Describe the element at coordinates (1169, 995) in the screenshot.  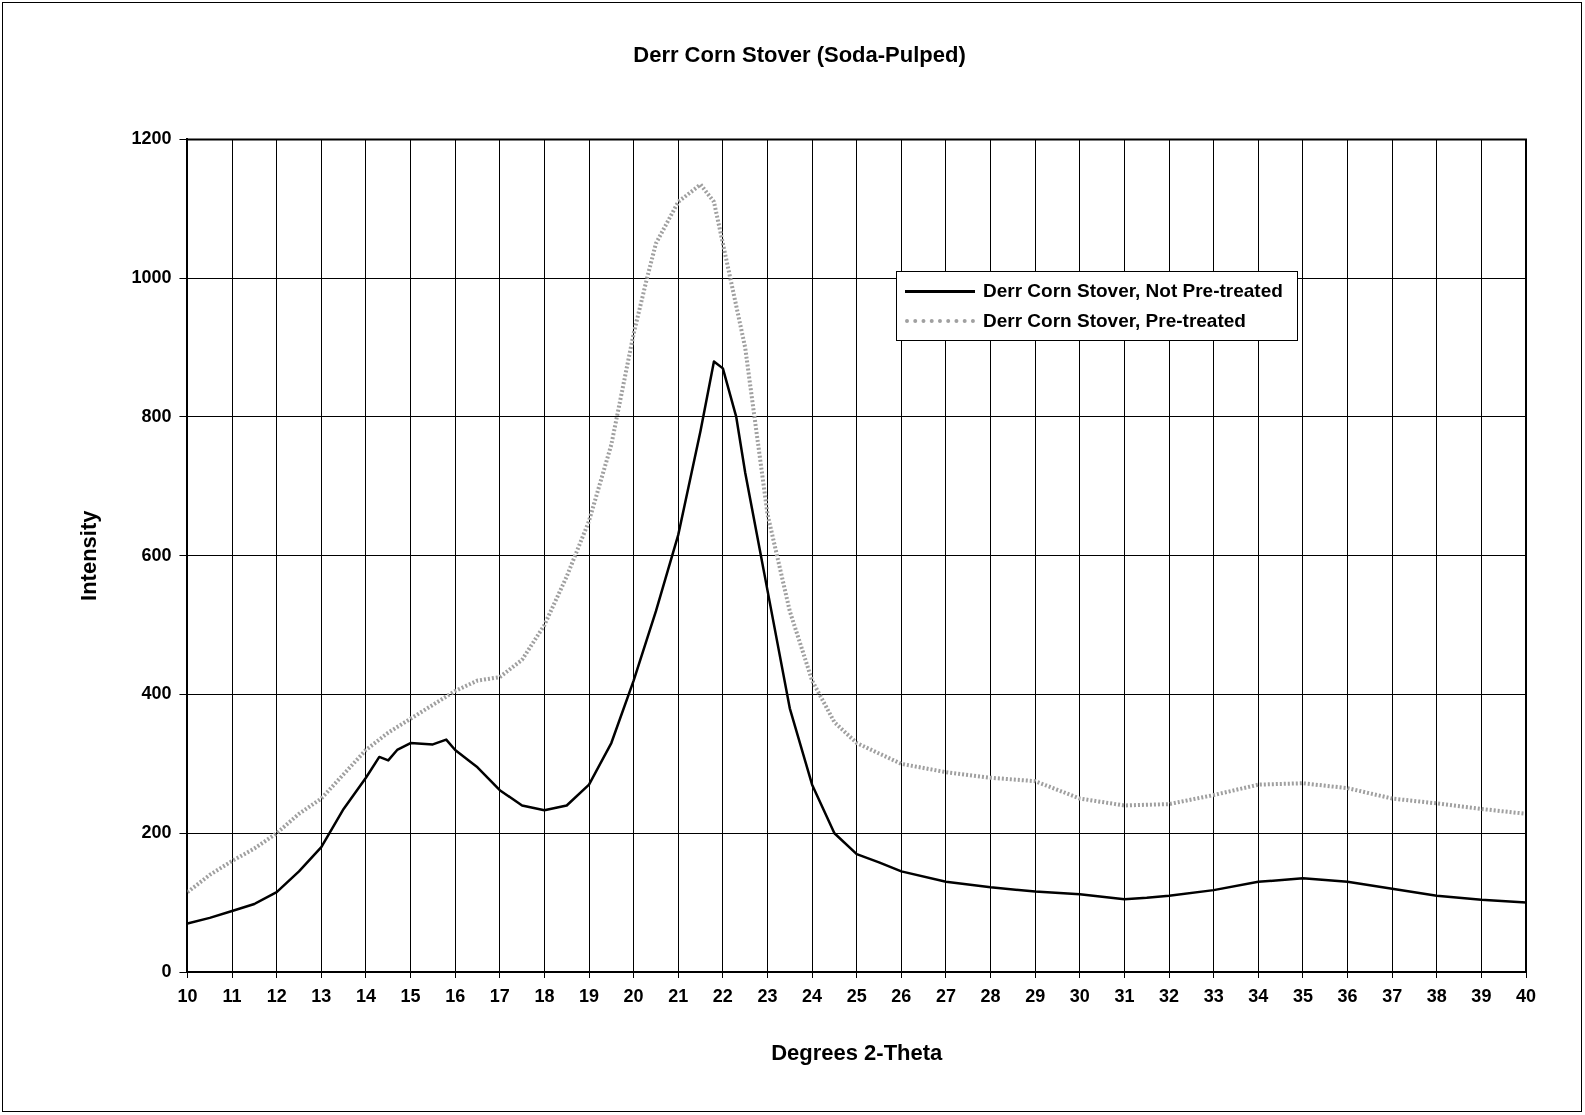
I see `x-tick-label: 32` at that location.